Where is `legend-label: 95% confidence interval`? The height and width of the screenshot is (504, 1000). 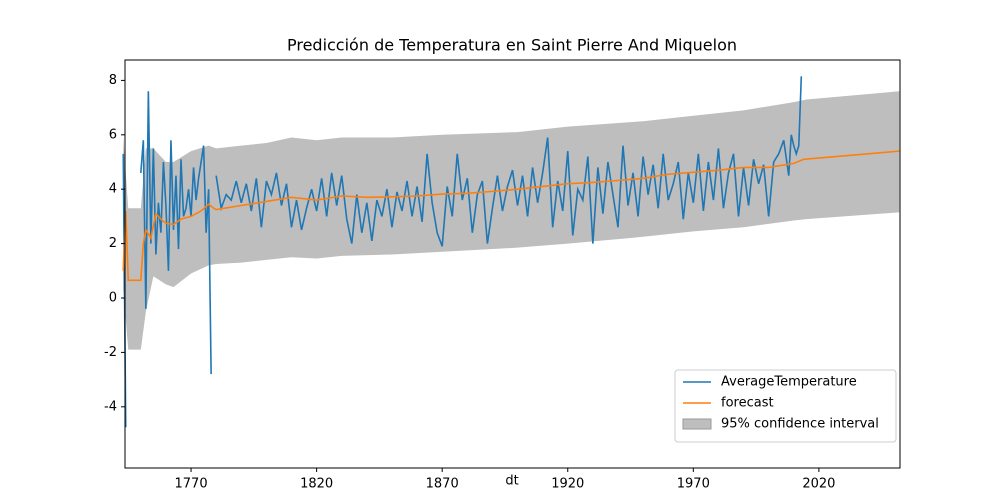
legend-label: 95% confidence interval is located at coordinates (800, 424).